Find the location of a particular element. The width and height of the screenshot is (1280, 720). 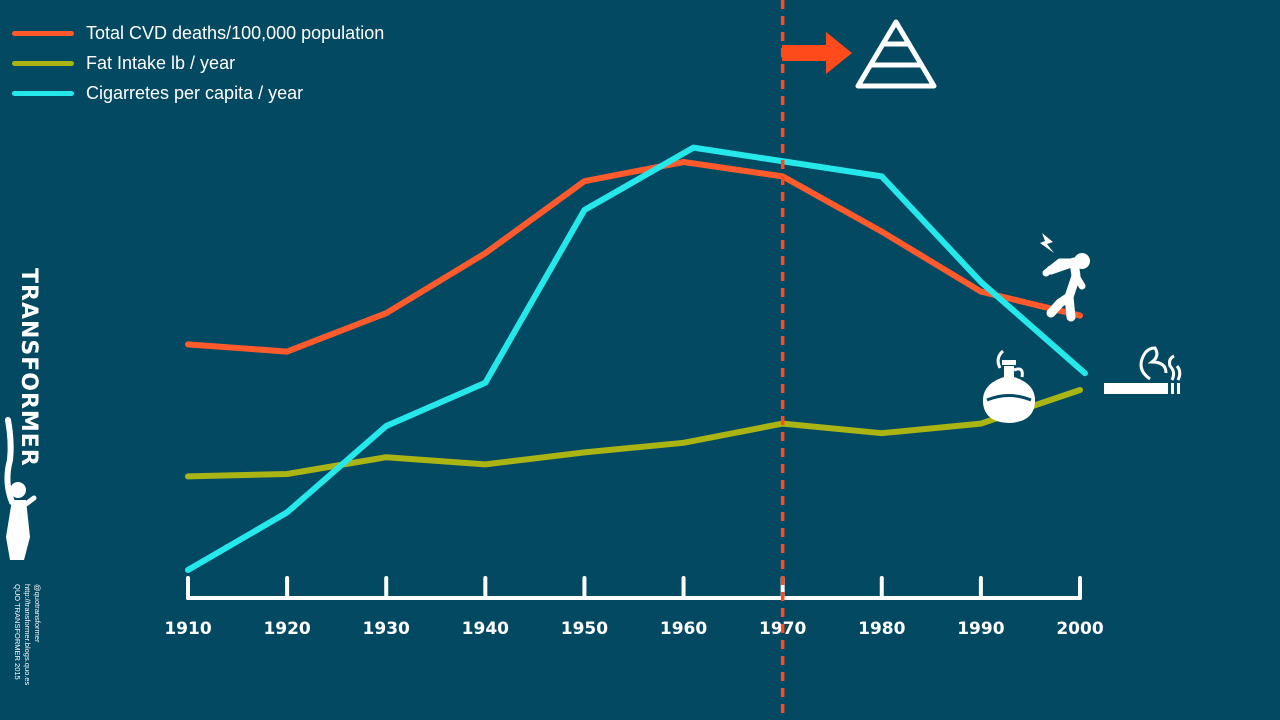

legend-swatch-cvd is located at coordinates (43, 33).